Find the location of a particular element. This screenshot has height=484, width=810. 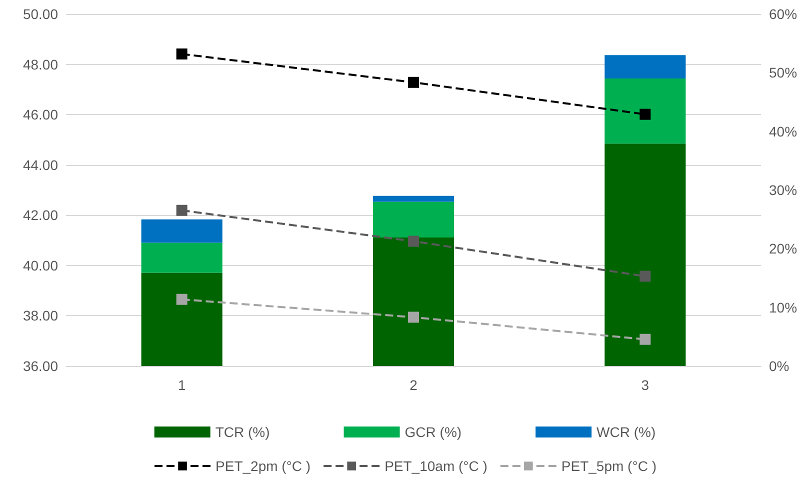

legend-label: PET_10am (°C ) is located at coordinates (436, 466).